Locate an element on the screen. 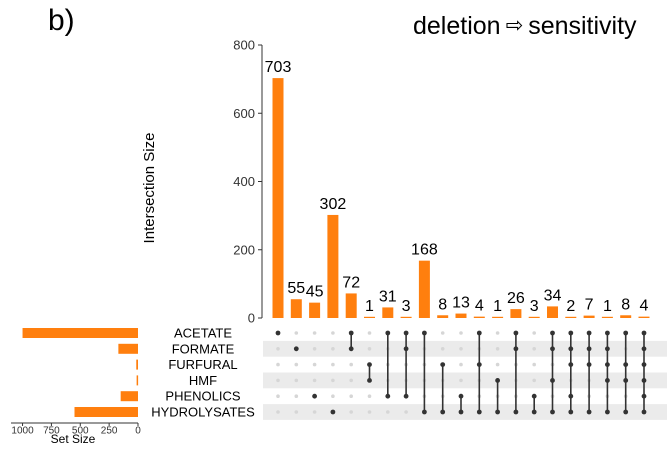  set-size-axis-label: Set Size is located at coordinates (73, 439).